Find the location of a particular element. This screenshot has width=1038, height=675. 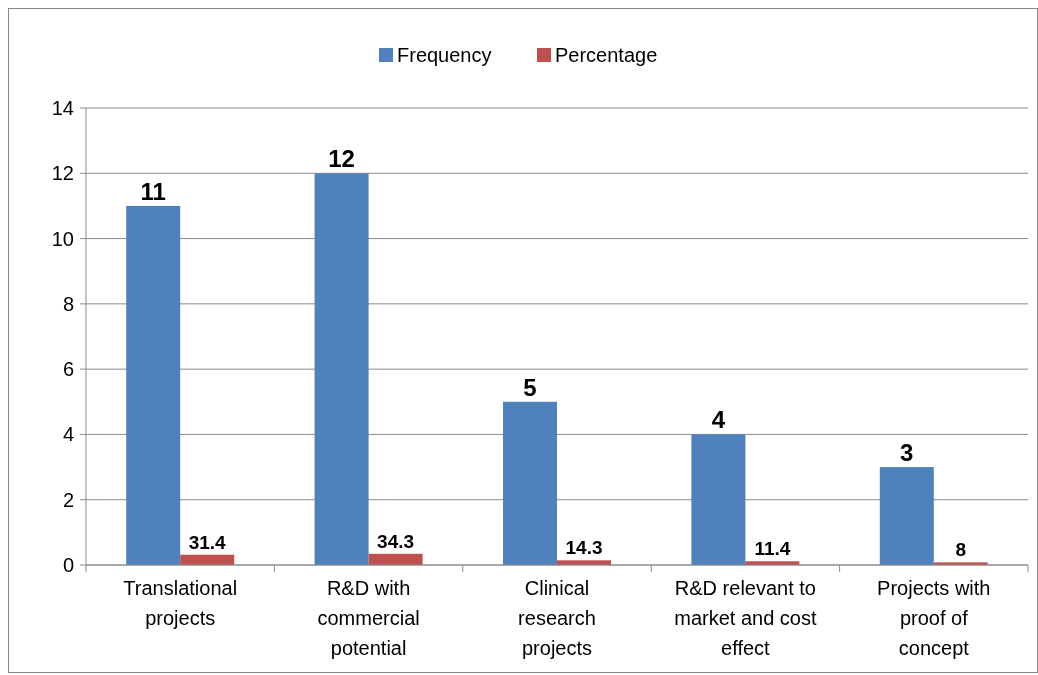

data-label: 11.4 is located at coordinates (772, 549).